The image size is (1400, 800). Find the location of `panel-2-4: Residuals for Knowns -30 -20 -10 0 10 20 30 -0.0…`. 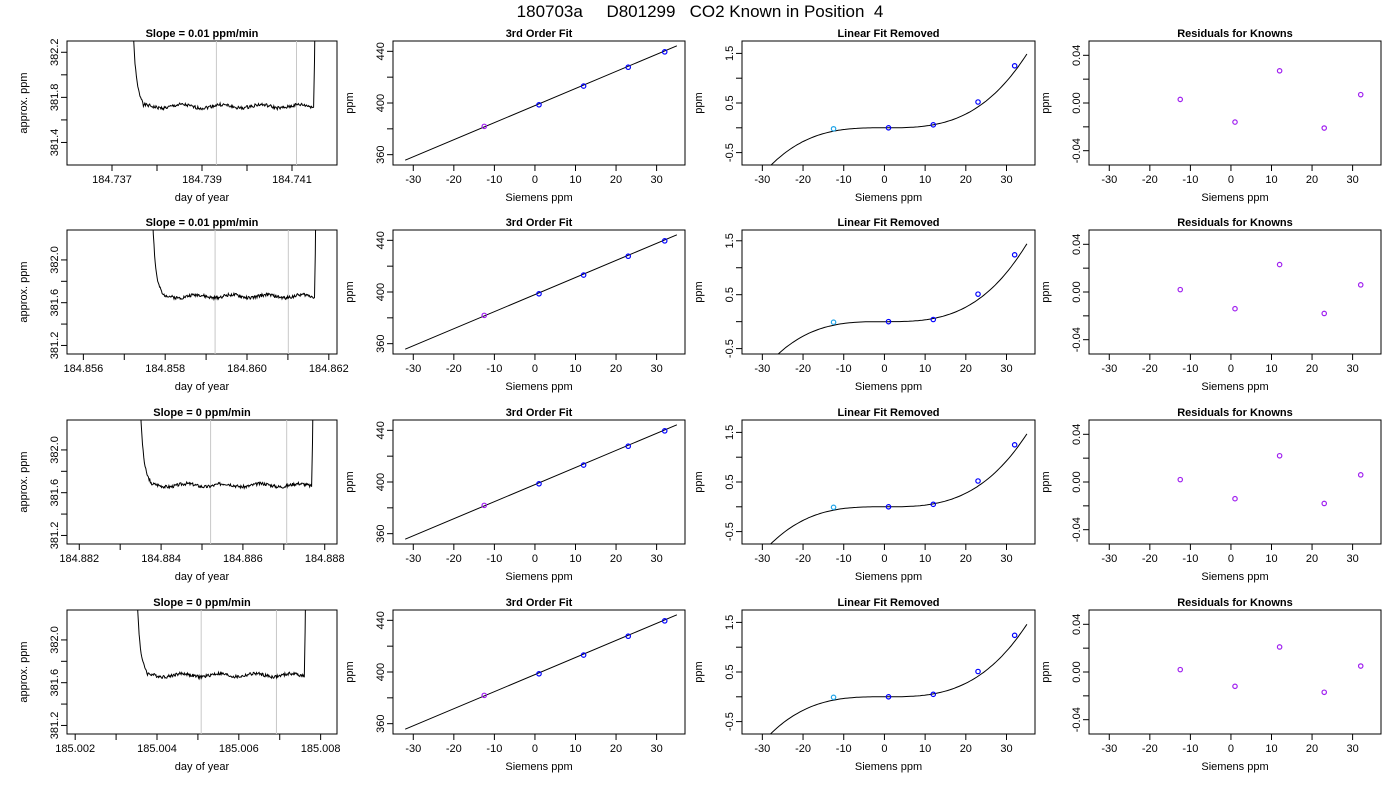

panel-2-4: Residuals for Knowns -30 -20 -10 0 10 20 30 -0.0… is located at coordinates (1211, 305).